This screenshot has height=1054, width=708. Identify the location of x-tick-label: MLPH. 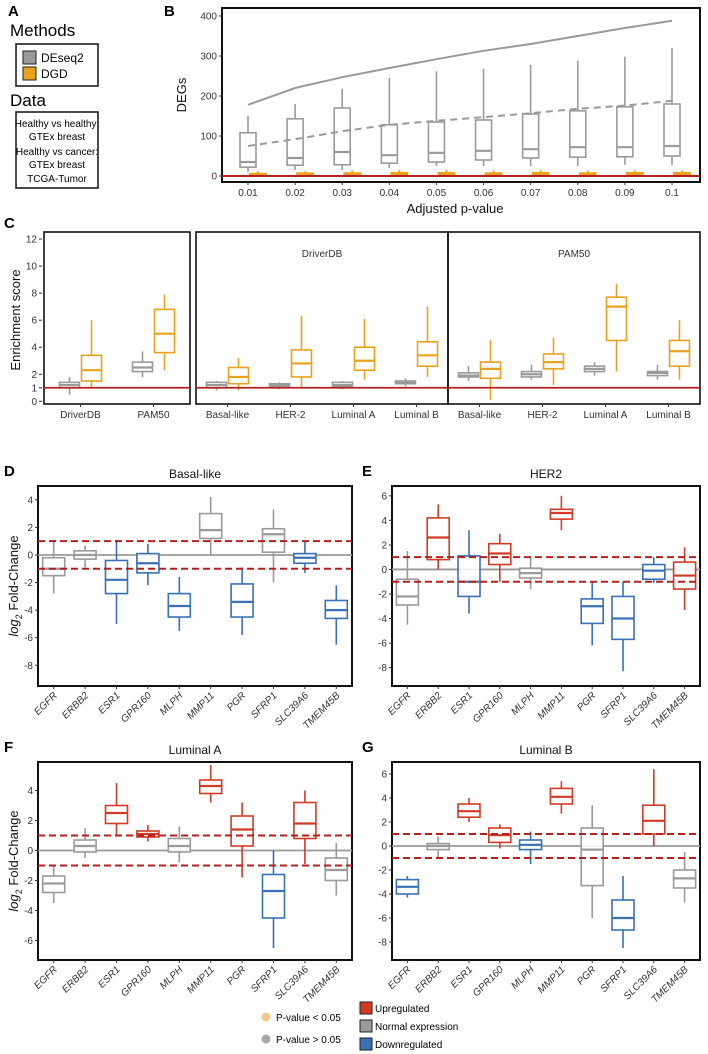
(172, 978).